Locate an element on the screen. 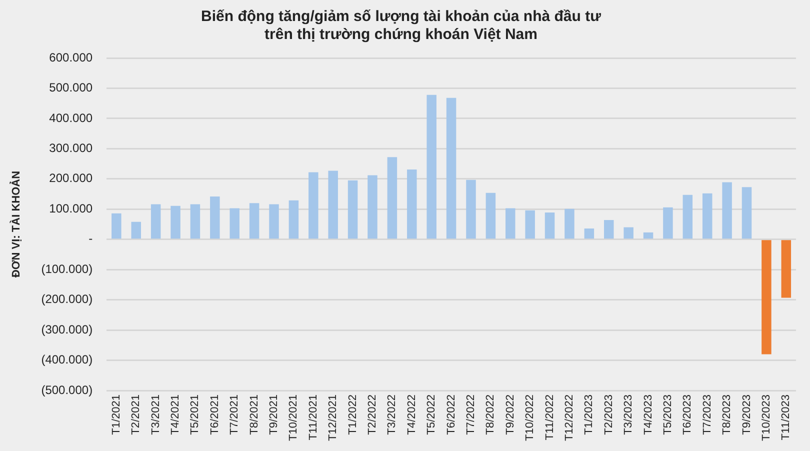 The height and width of the screenshot is (451, 810). x-tick-label: T11/2021 is located at coordinates (313, 417).